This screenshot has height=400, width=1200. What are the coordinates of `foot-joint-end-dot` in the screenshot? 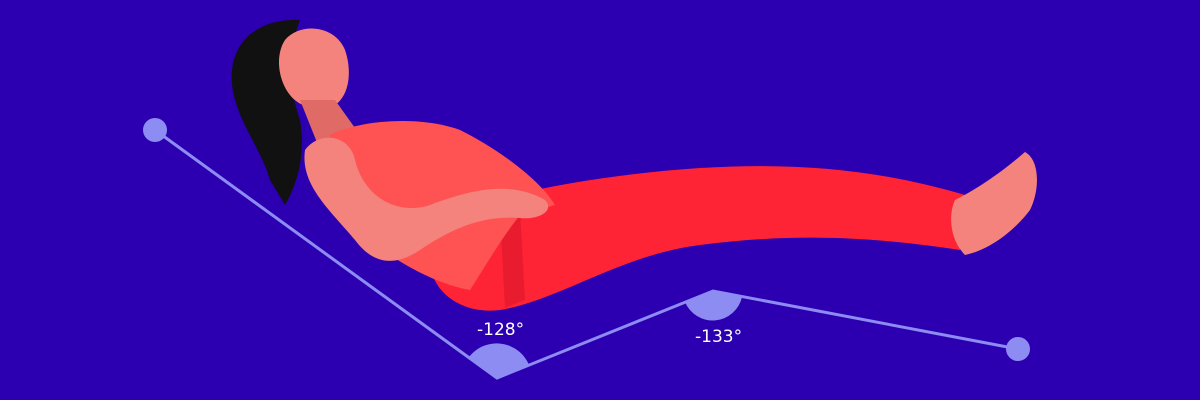 It's located at (1018, 349).